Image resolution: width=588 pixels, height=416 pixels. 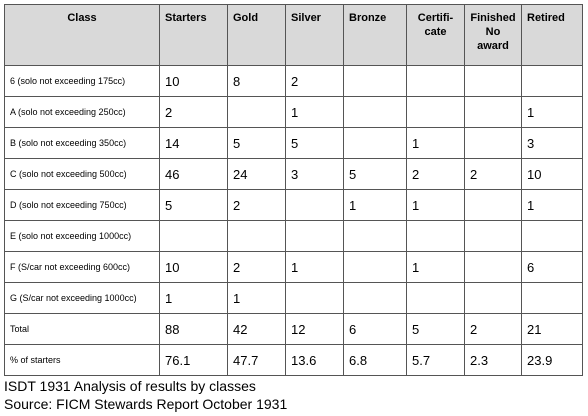 What do you see at coordinates (314, 329) in the screenshot?
I see `table-cell: 12` at bounding box center [314, 329].